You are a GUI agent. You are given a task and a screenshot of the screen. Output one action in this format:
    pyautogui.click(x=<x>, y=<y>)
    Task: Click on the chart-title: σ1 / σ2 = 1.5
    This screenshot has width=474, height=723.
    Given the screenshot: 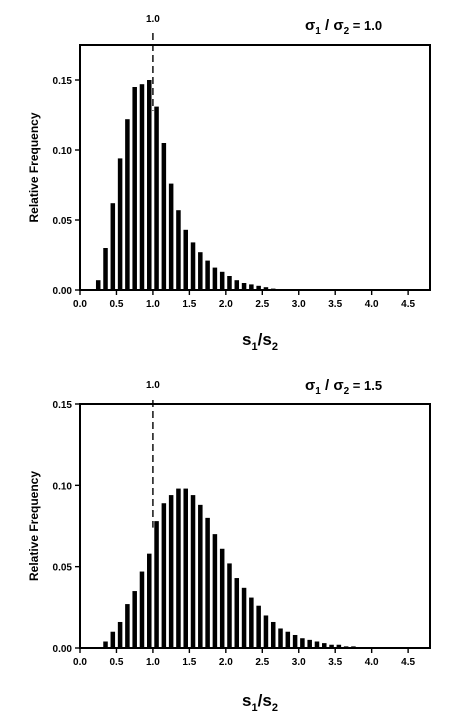 What is the action you would take?
    pyautogui.click(x=343, y=387)
    